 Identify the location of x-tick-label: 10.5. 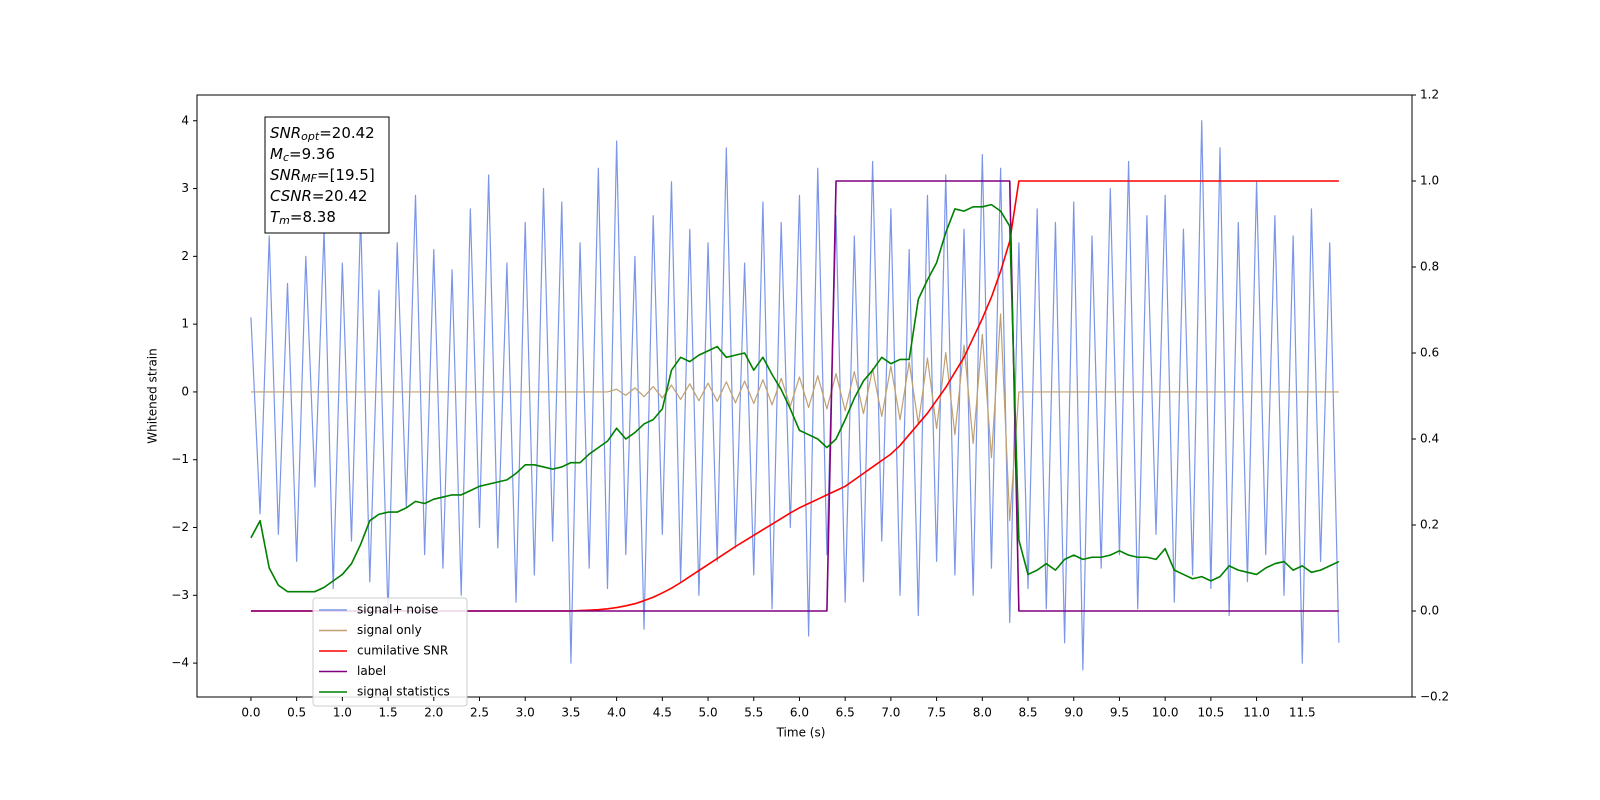
(1211, 713).